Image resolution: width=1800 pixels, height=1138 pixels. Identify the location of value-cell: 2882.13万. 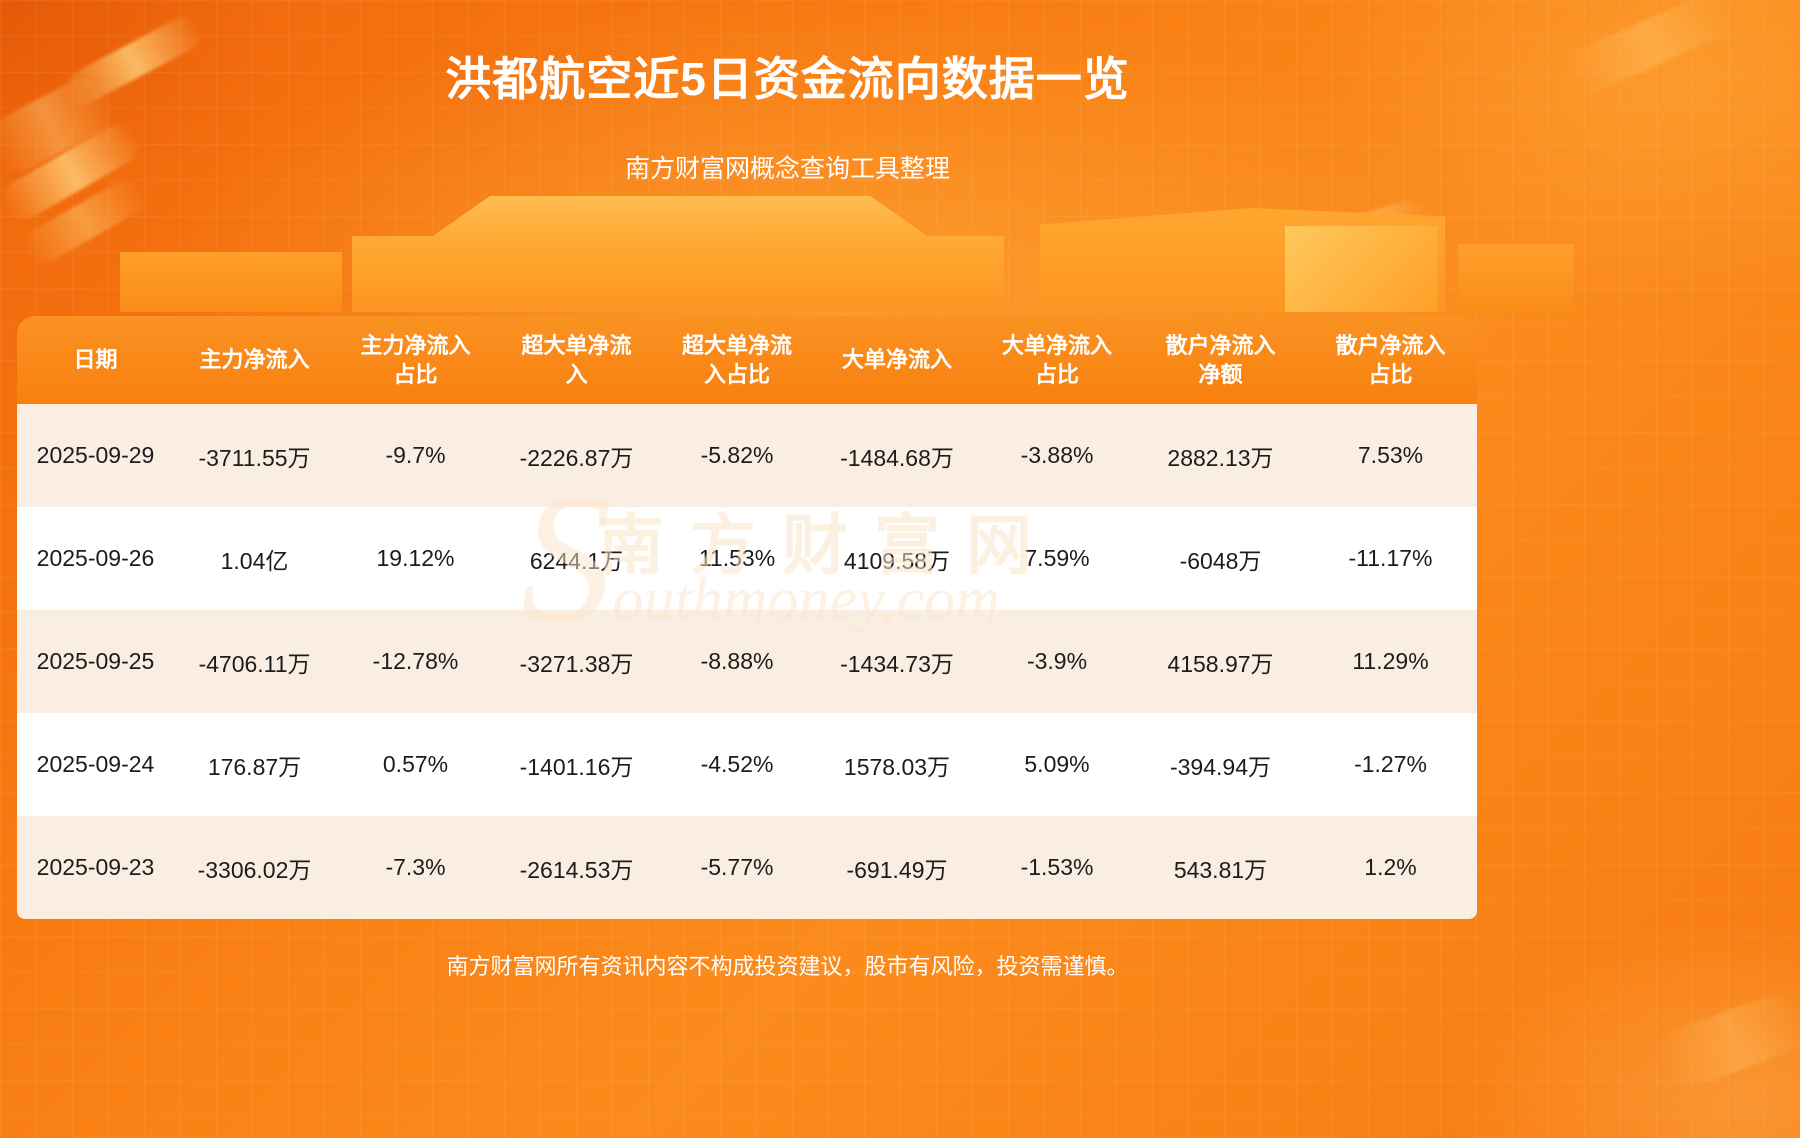
(1220, 457).